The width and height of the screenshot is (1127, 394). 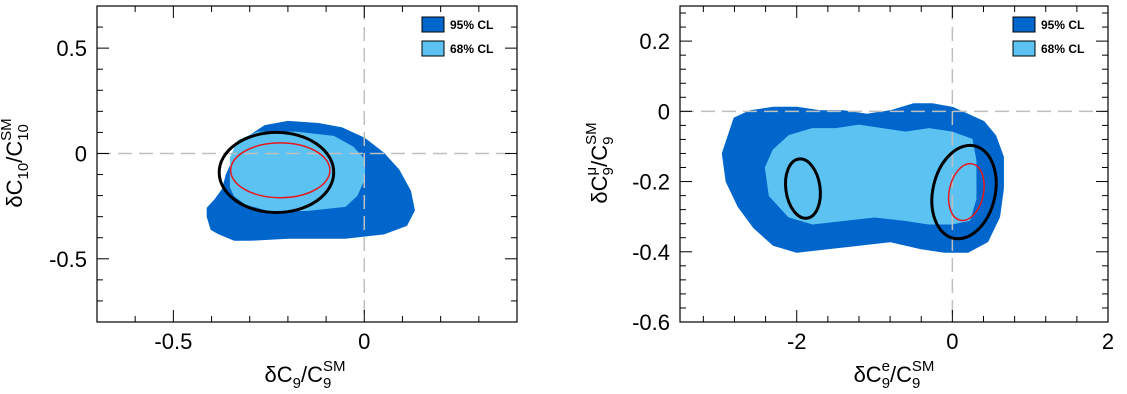 What do you see at coordinates (654, 41) in the screenshot?
I see `y-tick-label: 0.2` at bounding box center [654, 41].